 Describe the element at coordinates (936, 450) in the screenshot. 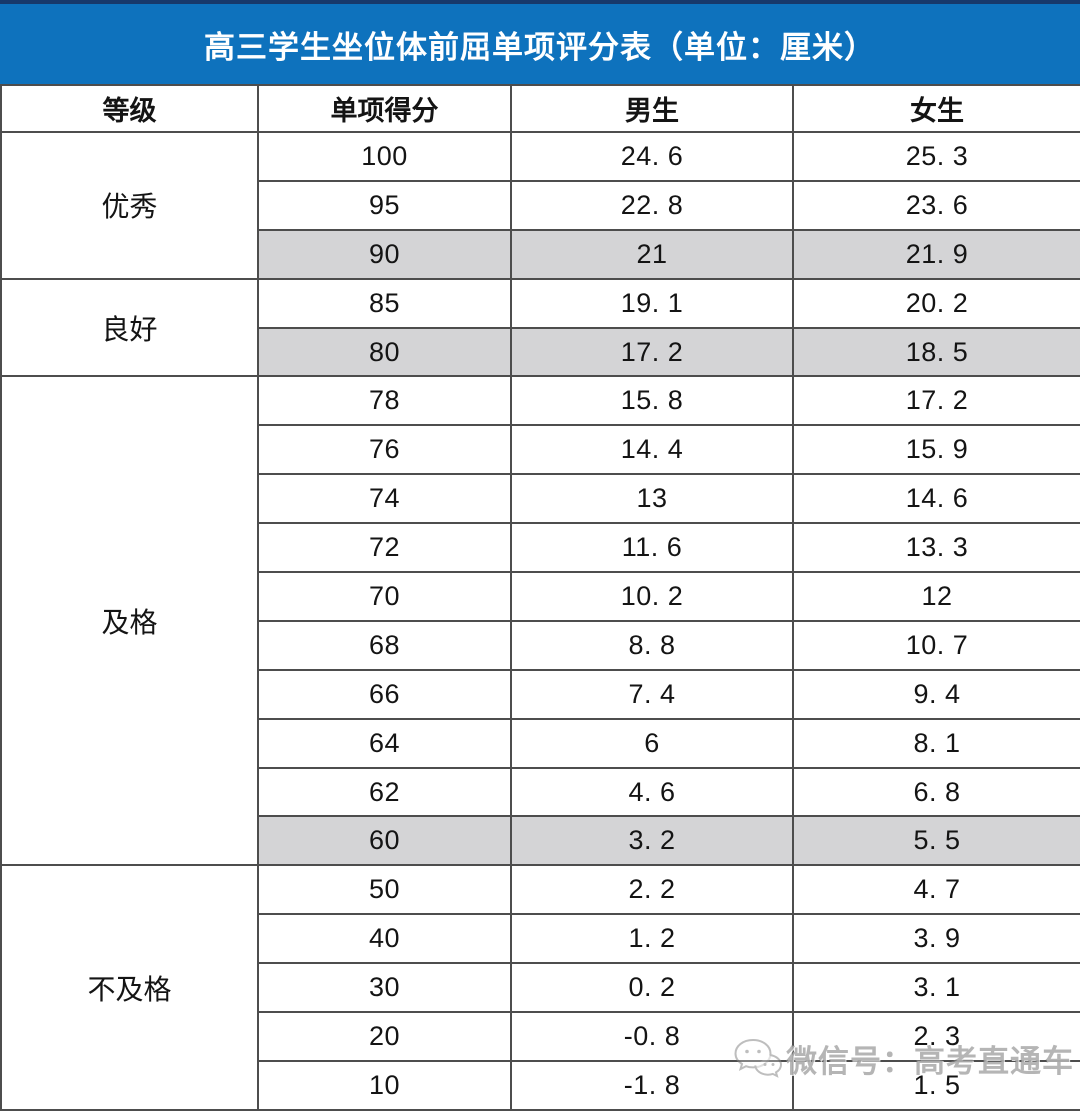

I see `female-cell: 15. 9` at that location.